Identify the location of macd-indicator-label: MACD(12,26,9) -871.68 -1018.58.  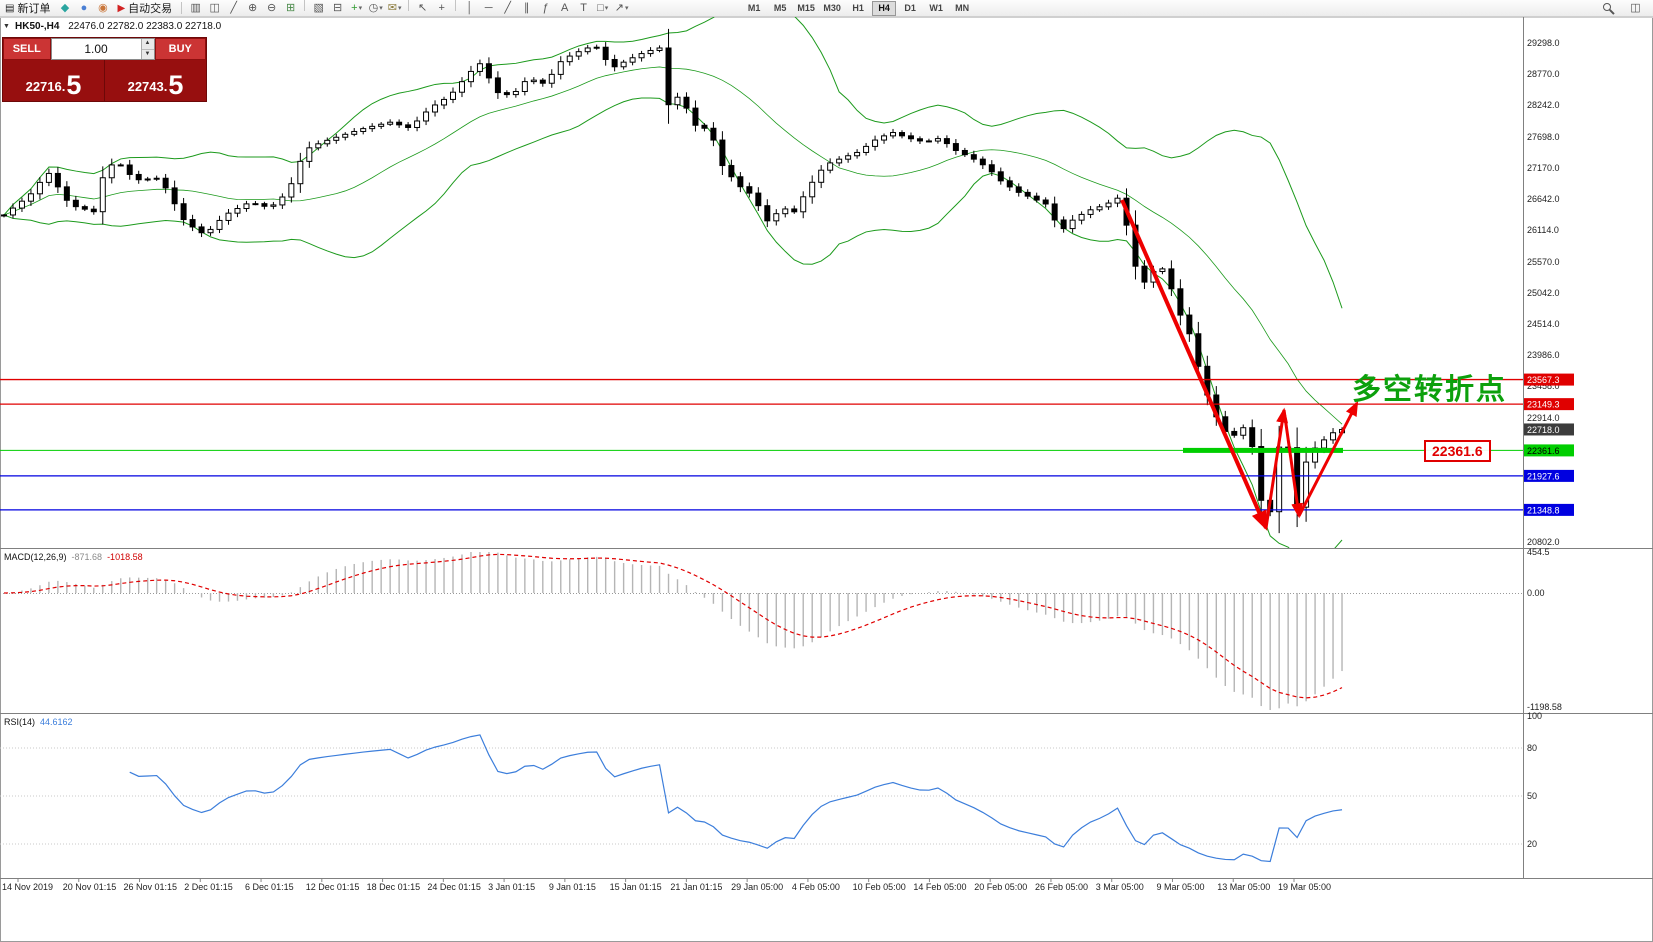
(73, 557).